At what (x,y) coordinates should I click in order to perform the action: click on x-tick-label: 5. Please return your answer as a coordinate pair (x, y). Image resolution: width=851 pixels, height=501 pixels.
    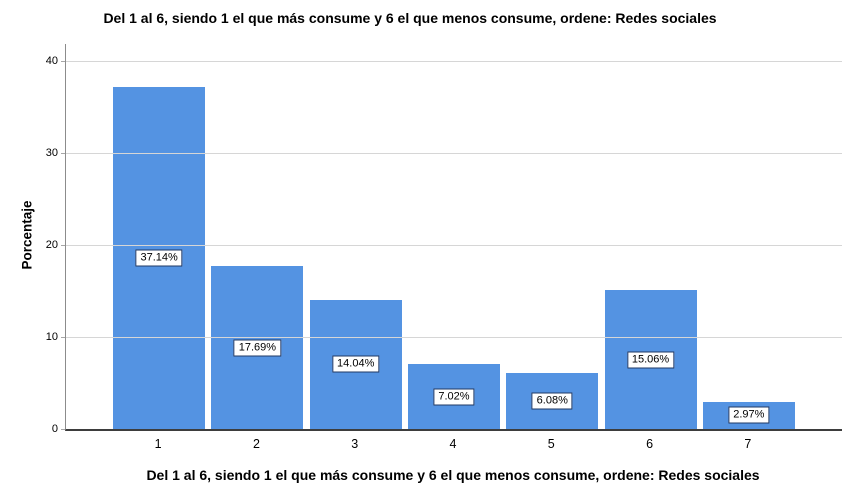
    Looking at the image, I should click on (551, 444).